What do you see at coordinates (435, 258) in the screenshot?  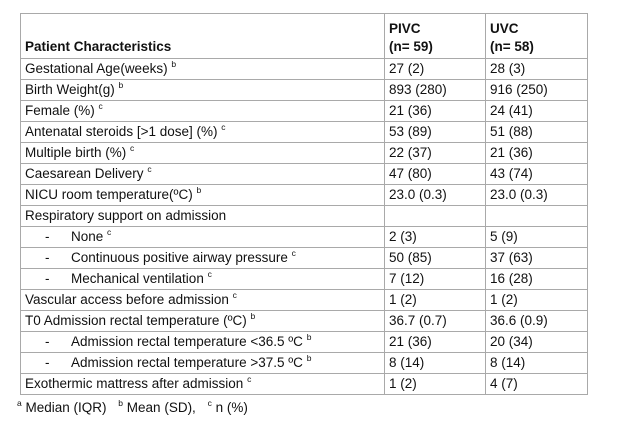 I see `pivc-value: 50 (85)` at bounding box center [435, 258].